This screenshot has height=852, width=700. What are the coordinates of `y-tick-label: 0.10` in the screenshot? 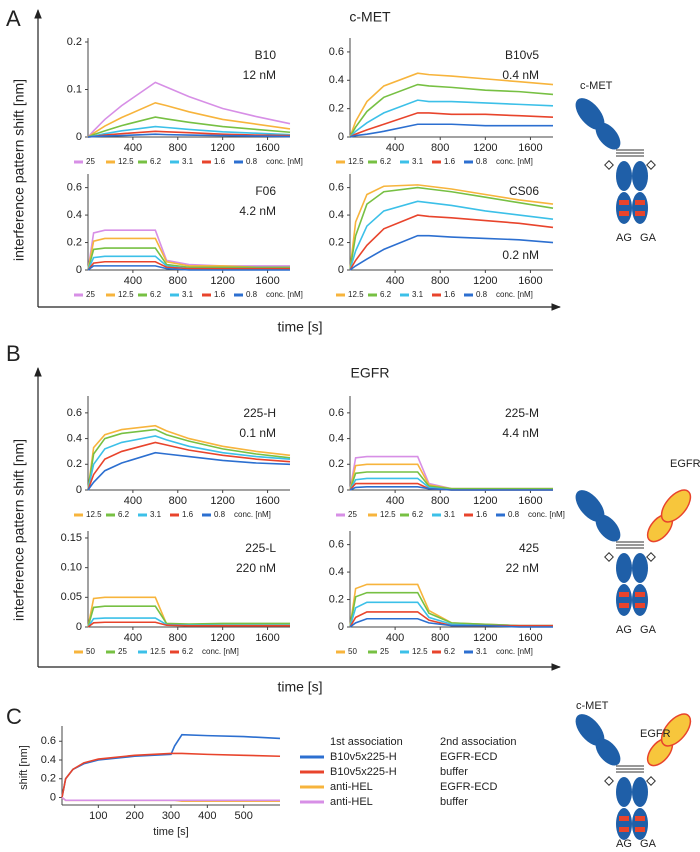 It's located at (71, 568).